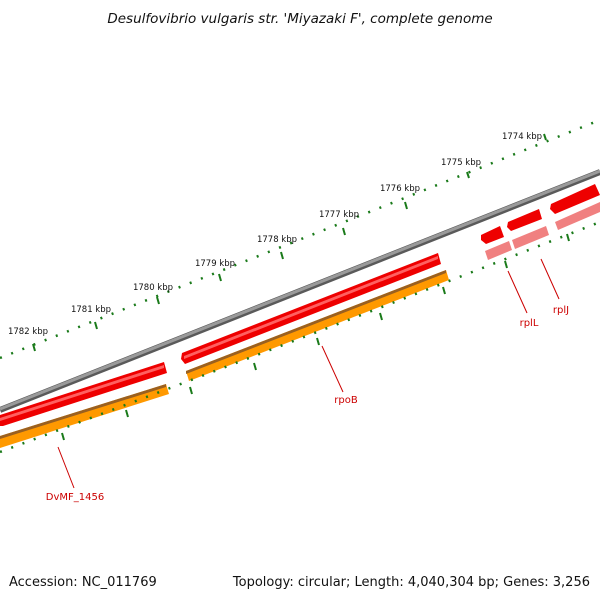 This screenshot has height=600, width=600. I want to click on rpll-label: rplL, so click(529, 323).